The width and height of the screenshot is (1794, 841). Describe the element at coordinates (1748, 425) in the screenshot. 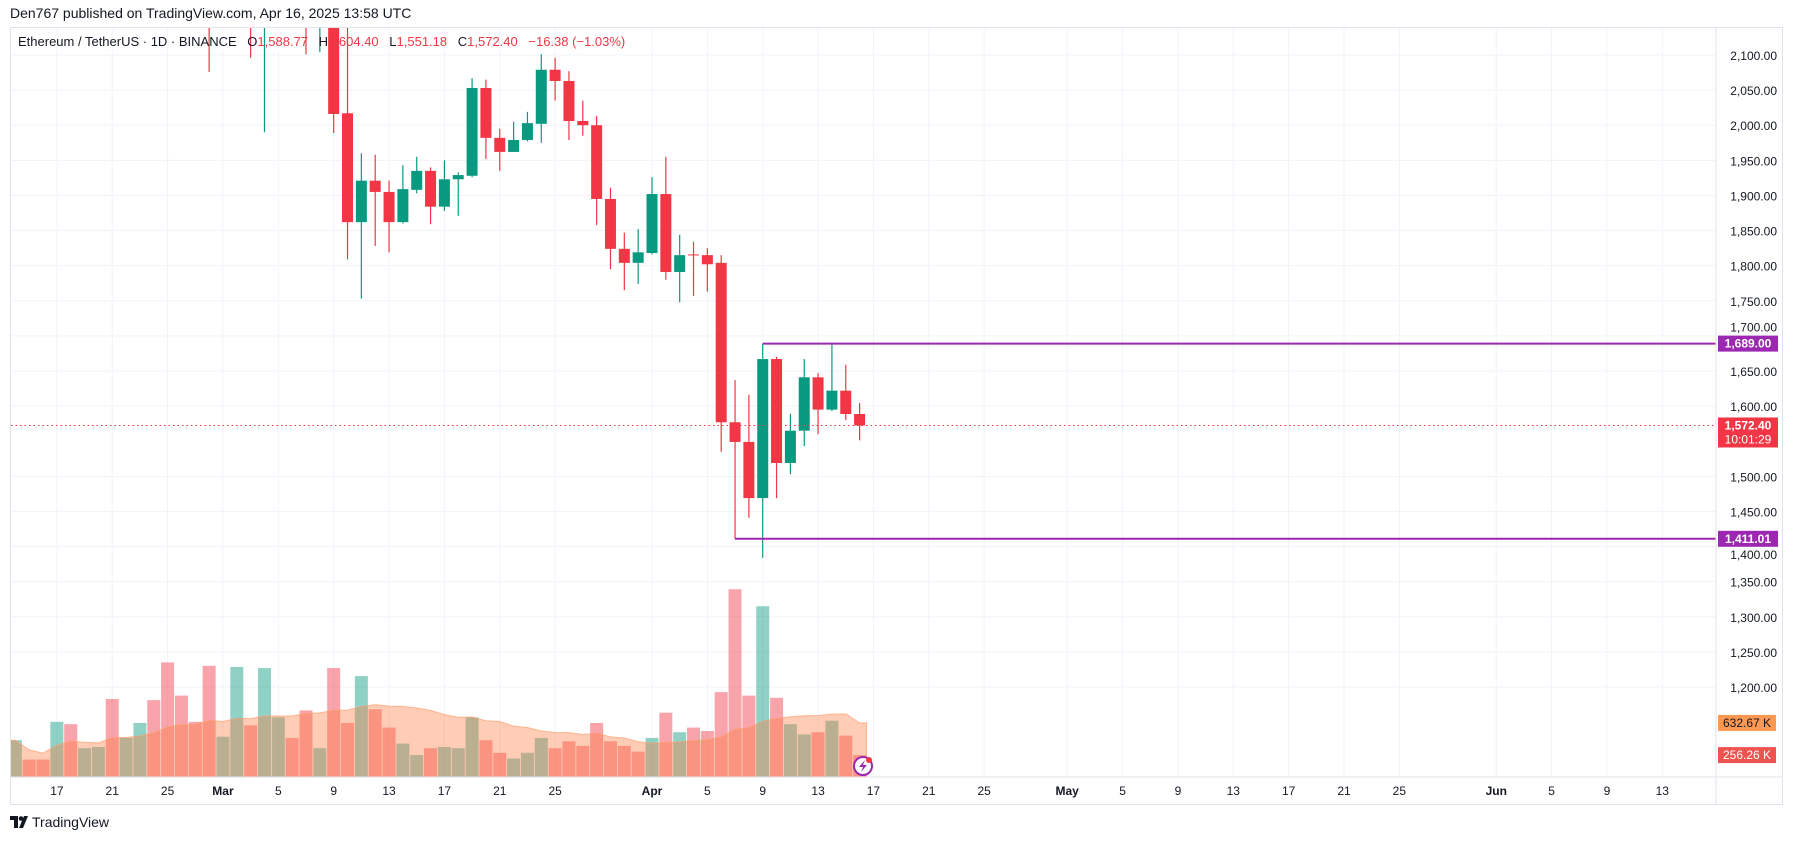

I see `last-price-label: 1,572.40` at that location.